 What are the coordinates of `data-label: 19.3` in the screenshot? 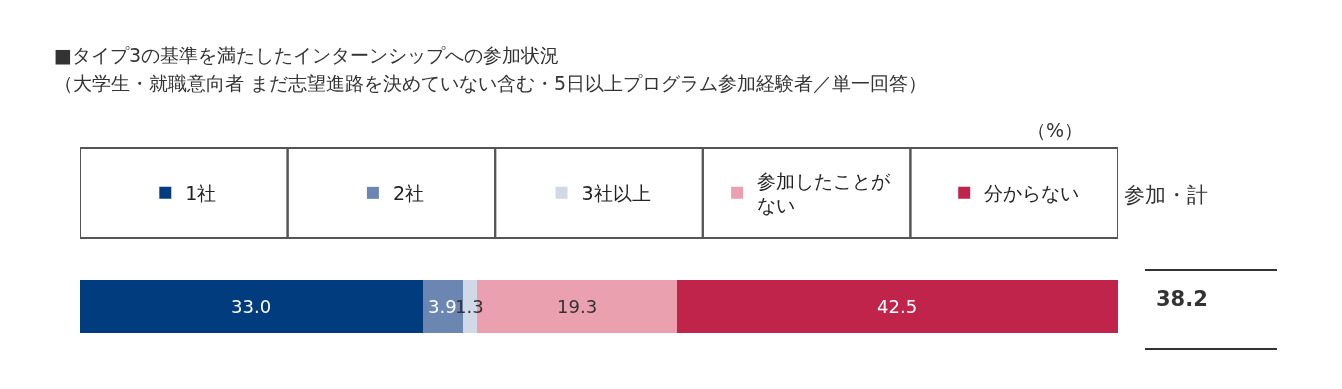 It's located at (577, 306).